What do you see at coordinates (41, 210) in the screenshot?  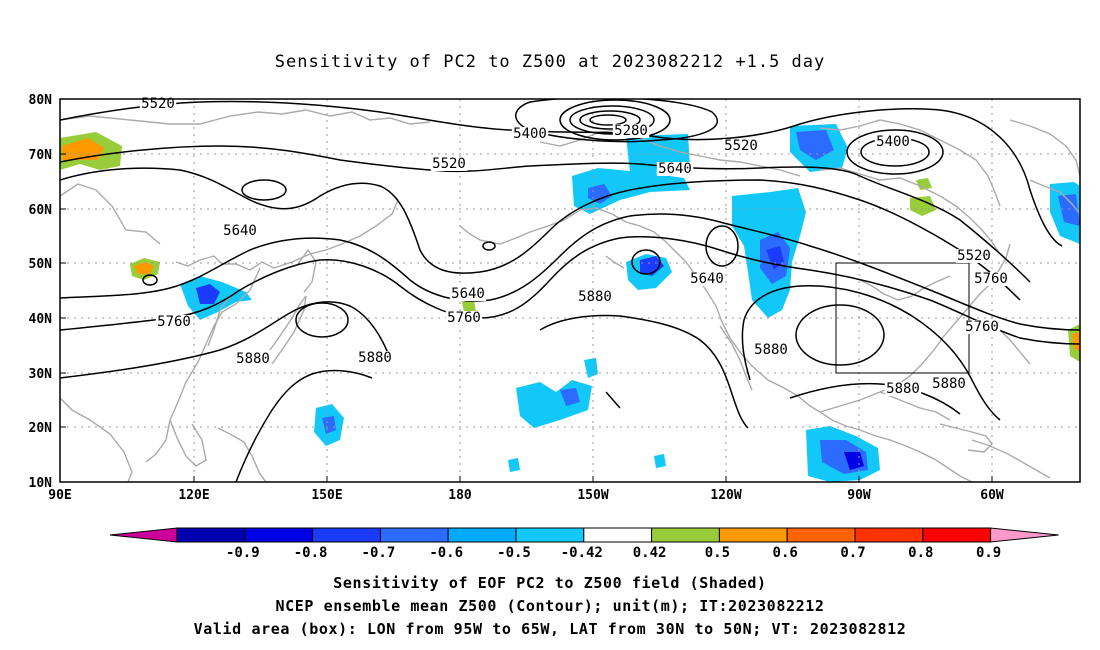 I see `lat-label: 60N` at bounding box center [41, 210].